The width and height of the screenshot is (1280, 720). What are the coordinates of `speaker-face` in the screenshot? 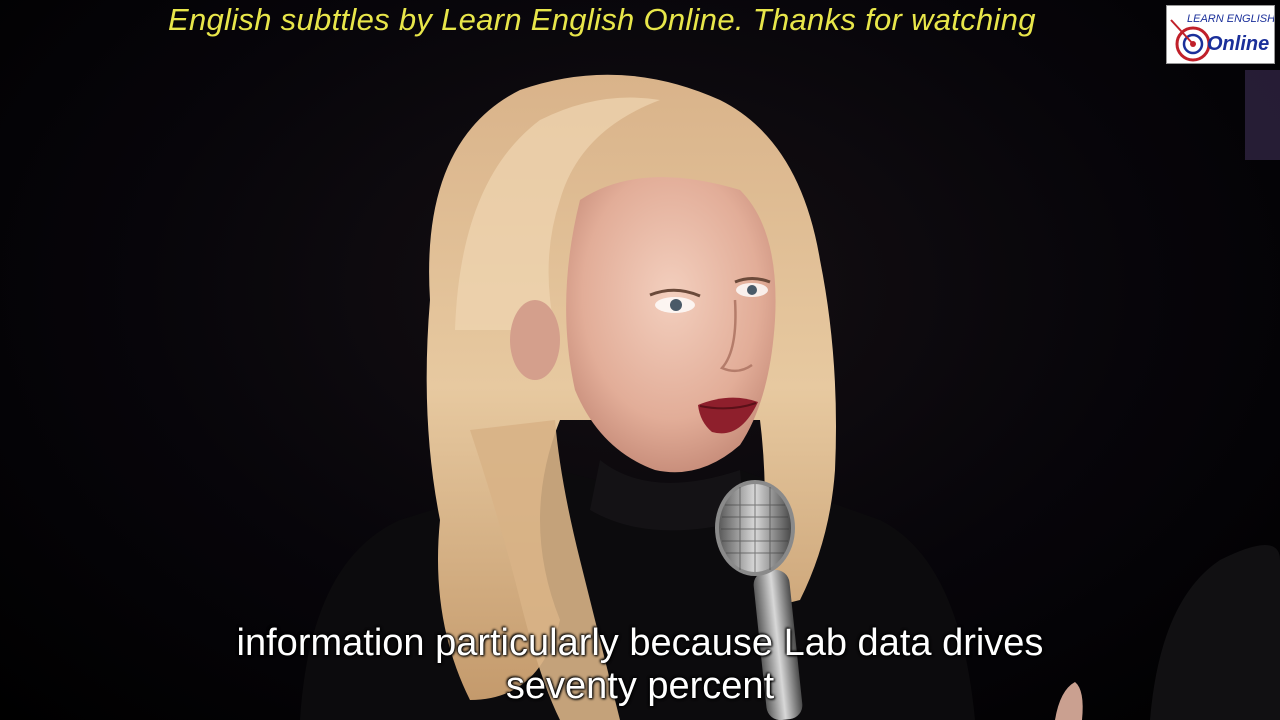 It's located at (643, 325).